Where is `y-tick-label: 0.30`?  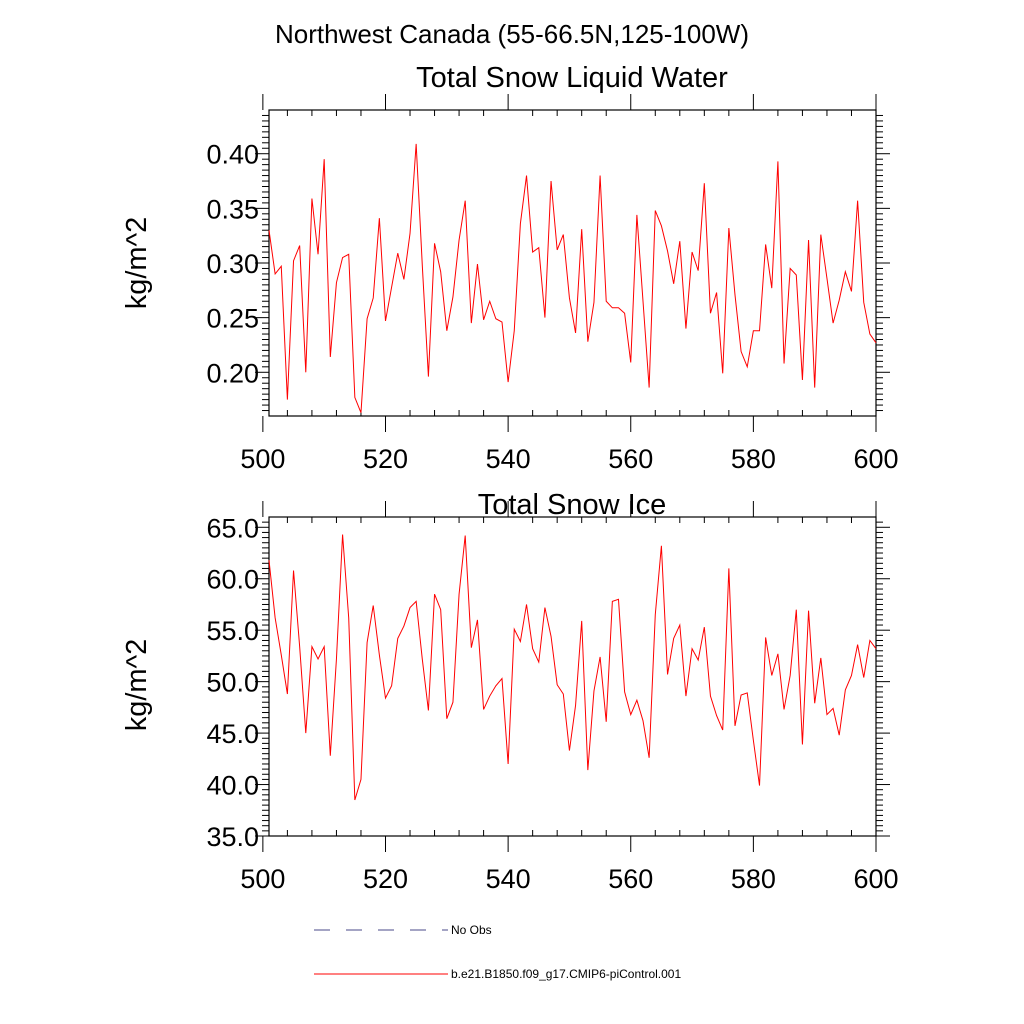 y-tick-label: 0.30 is located at coordinates (232, 264).